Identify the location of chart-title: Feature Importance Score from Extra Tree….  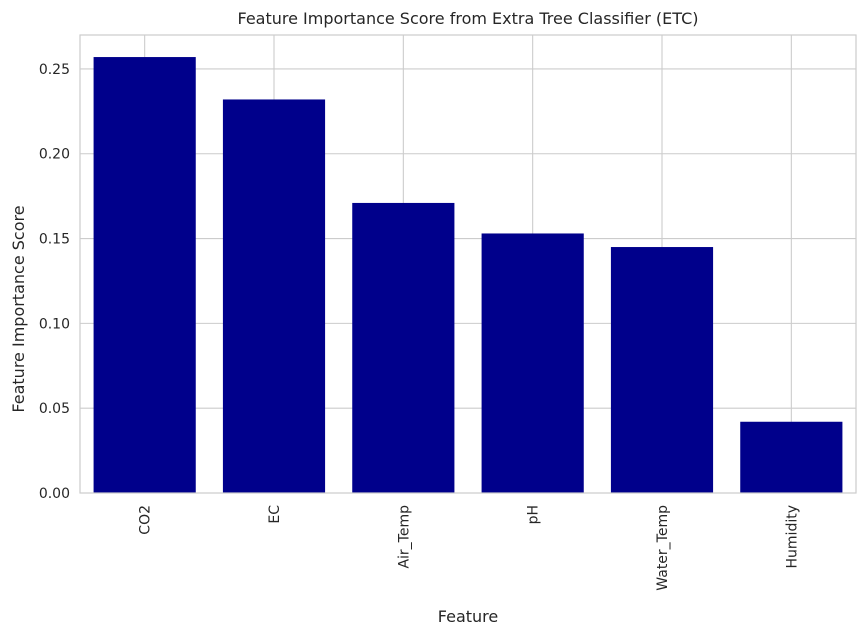
(467, 18).